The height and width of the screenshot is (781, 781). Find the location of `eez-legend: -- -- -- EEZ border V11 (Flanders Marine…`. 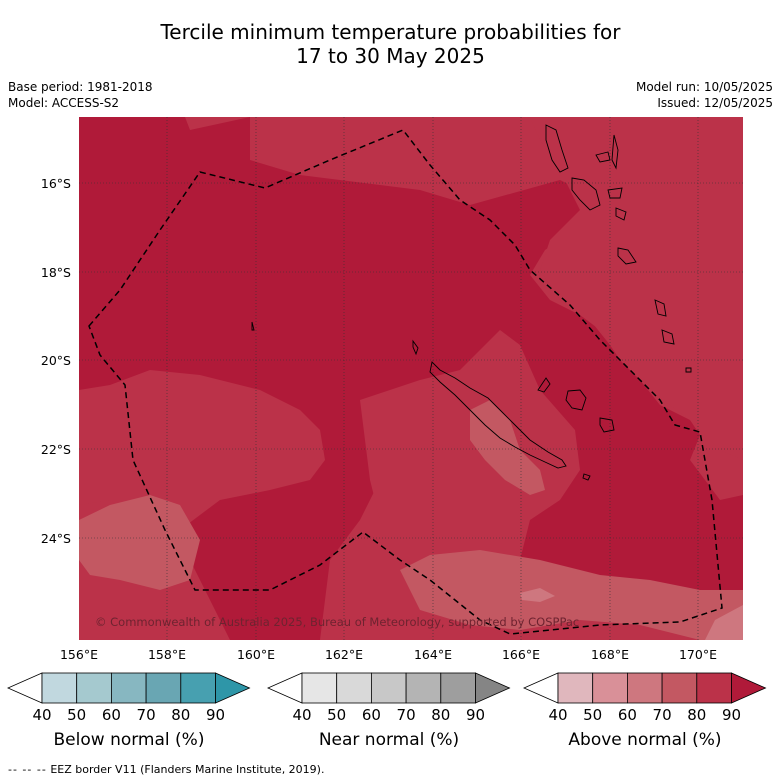

eez-legend: -- -- -- EEZ border V11 (Flanders Marine… is located at coordinates (166, 769).